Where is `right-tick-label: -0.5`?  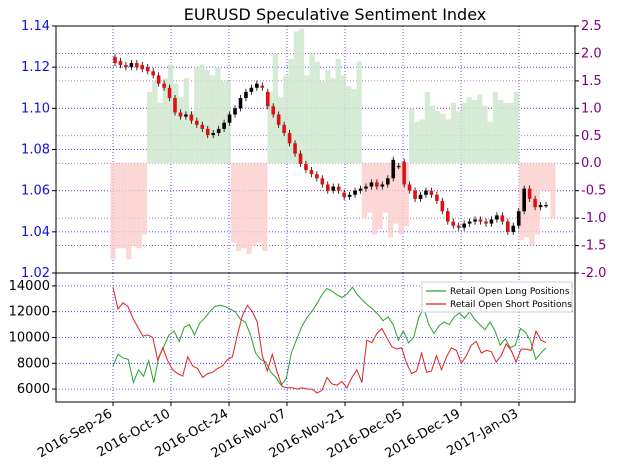
right-tick-label: -0.5 is located at coordinates (593, 191).